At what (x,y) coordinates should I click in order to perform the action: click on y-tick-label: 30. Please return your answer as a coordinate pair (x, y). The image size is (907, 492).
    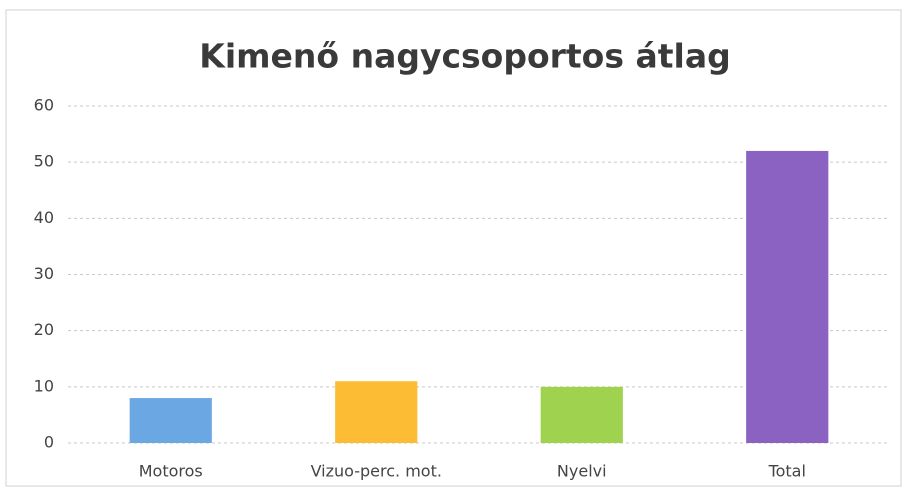
    Looking at the image, I should click on (44, 273).